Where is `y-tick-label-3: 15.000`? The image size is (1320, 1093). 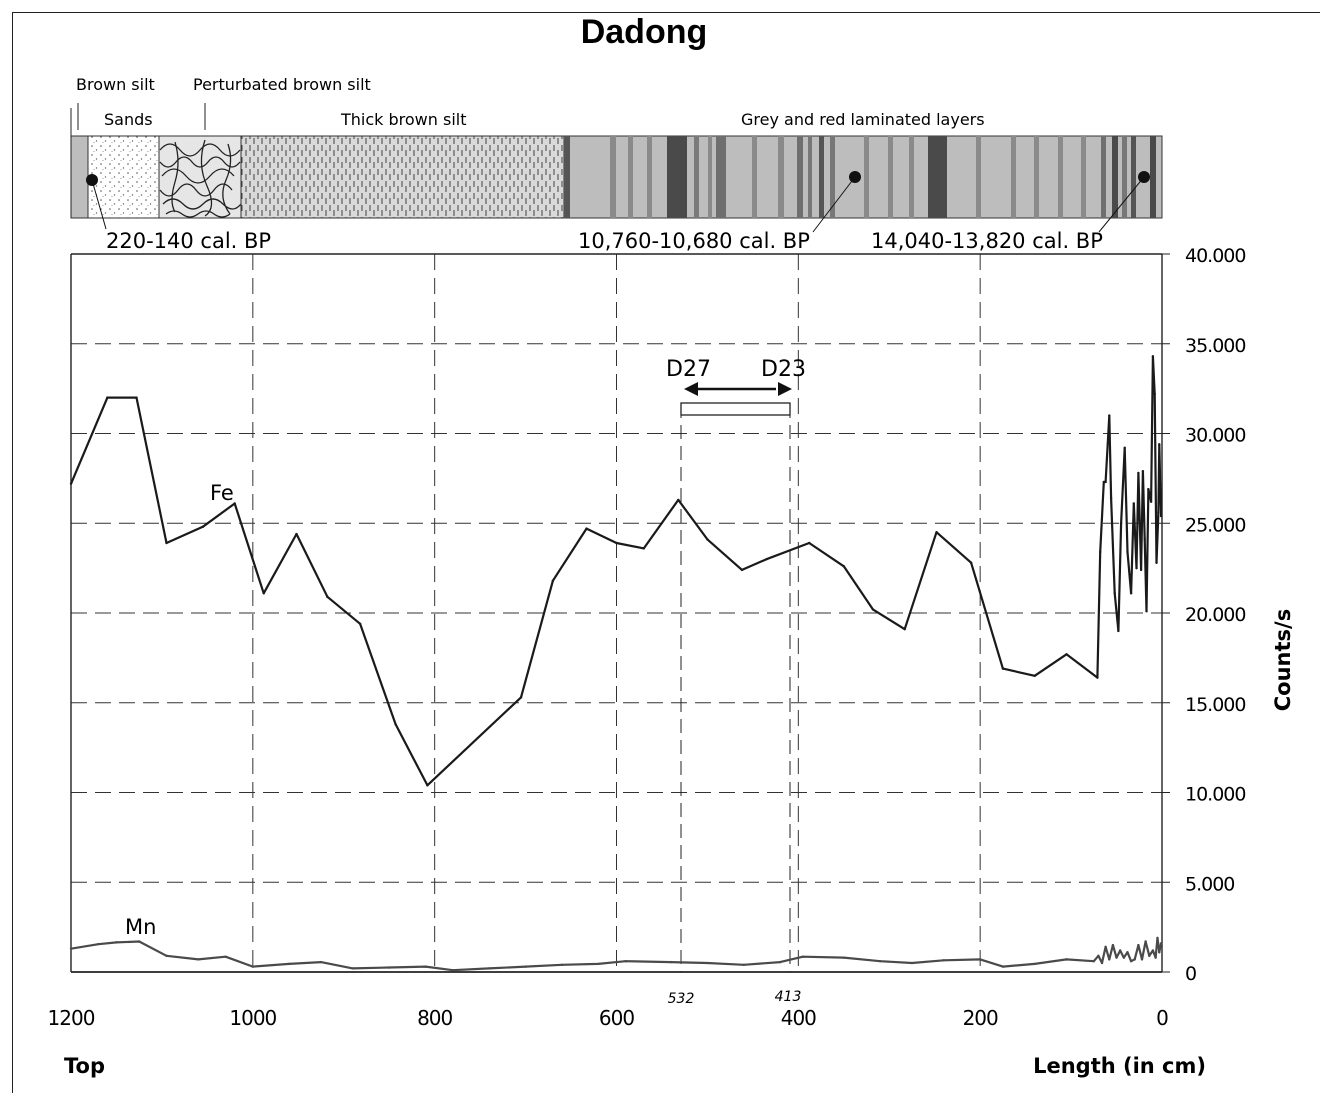
y-tick-label-3: 15.000 is located at coordinates (1215, 705).